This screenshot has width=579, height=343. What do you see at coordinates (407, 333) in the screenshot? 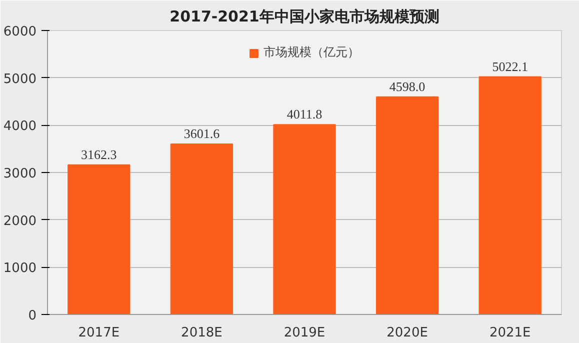
I see `x-tick-label: 2020E` at bounding box center [407, 333].